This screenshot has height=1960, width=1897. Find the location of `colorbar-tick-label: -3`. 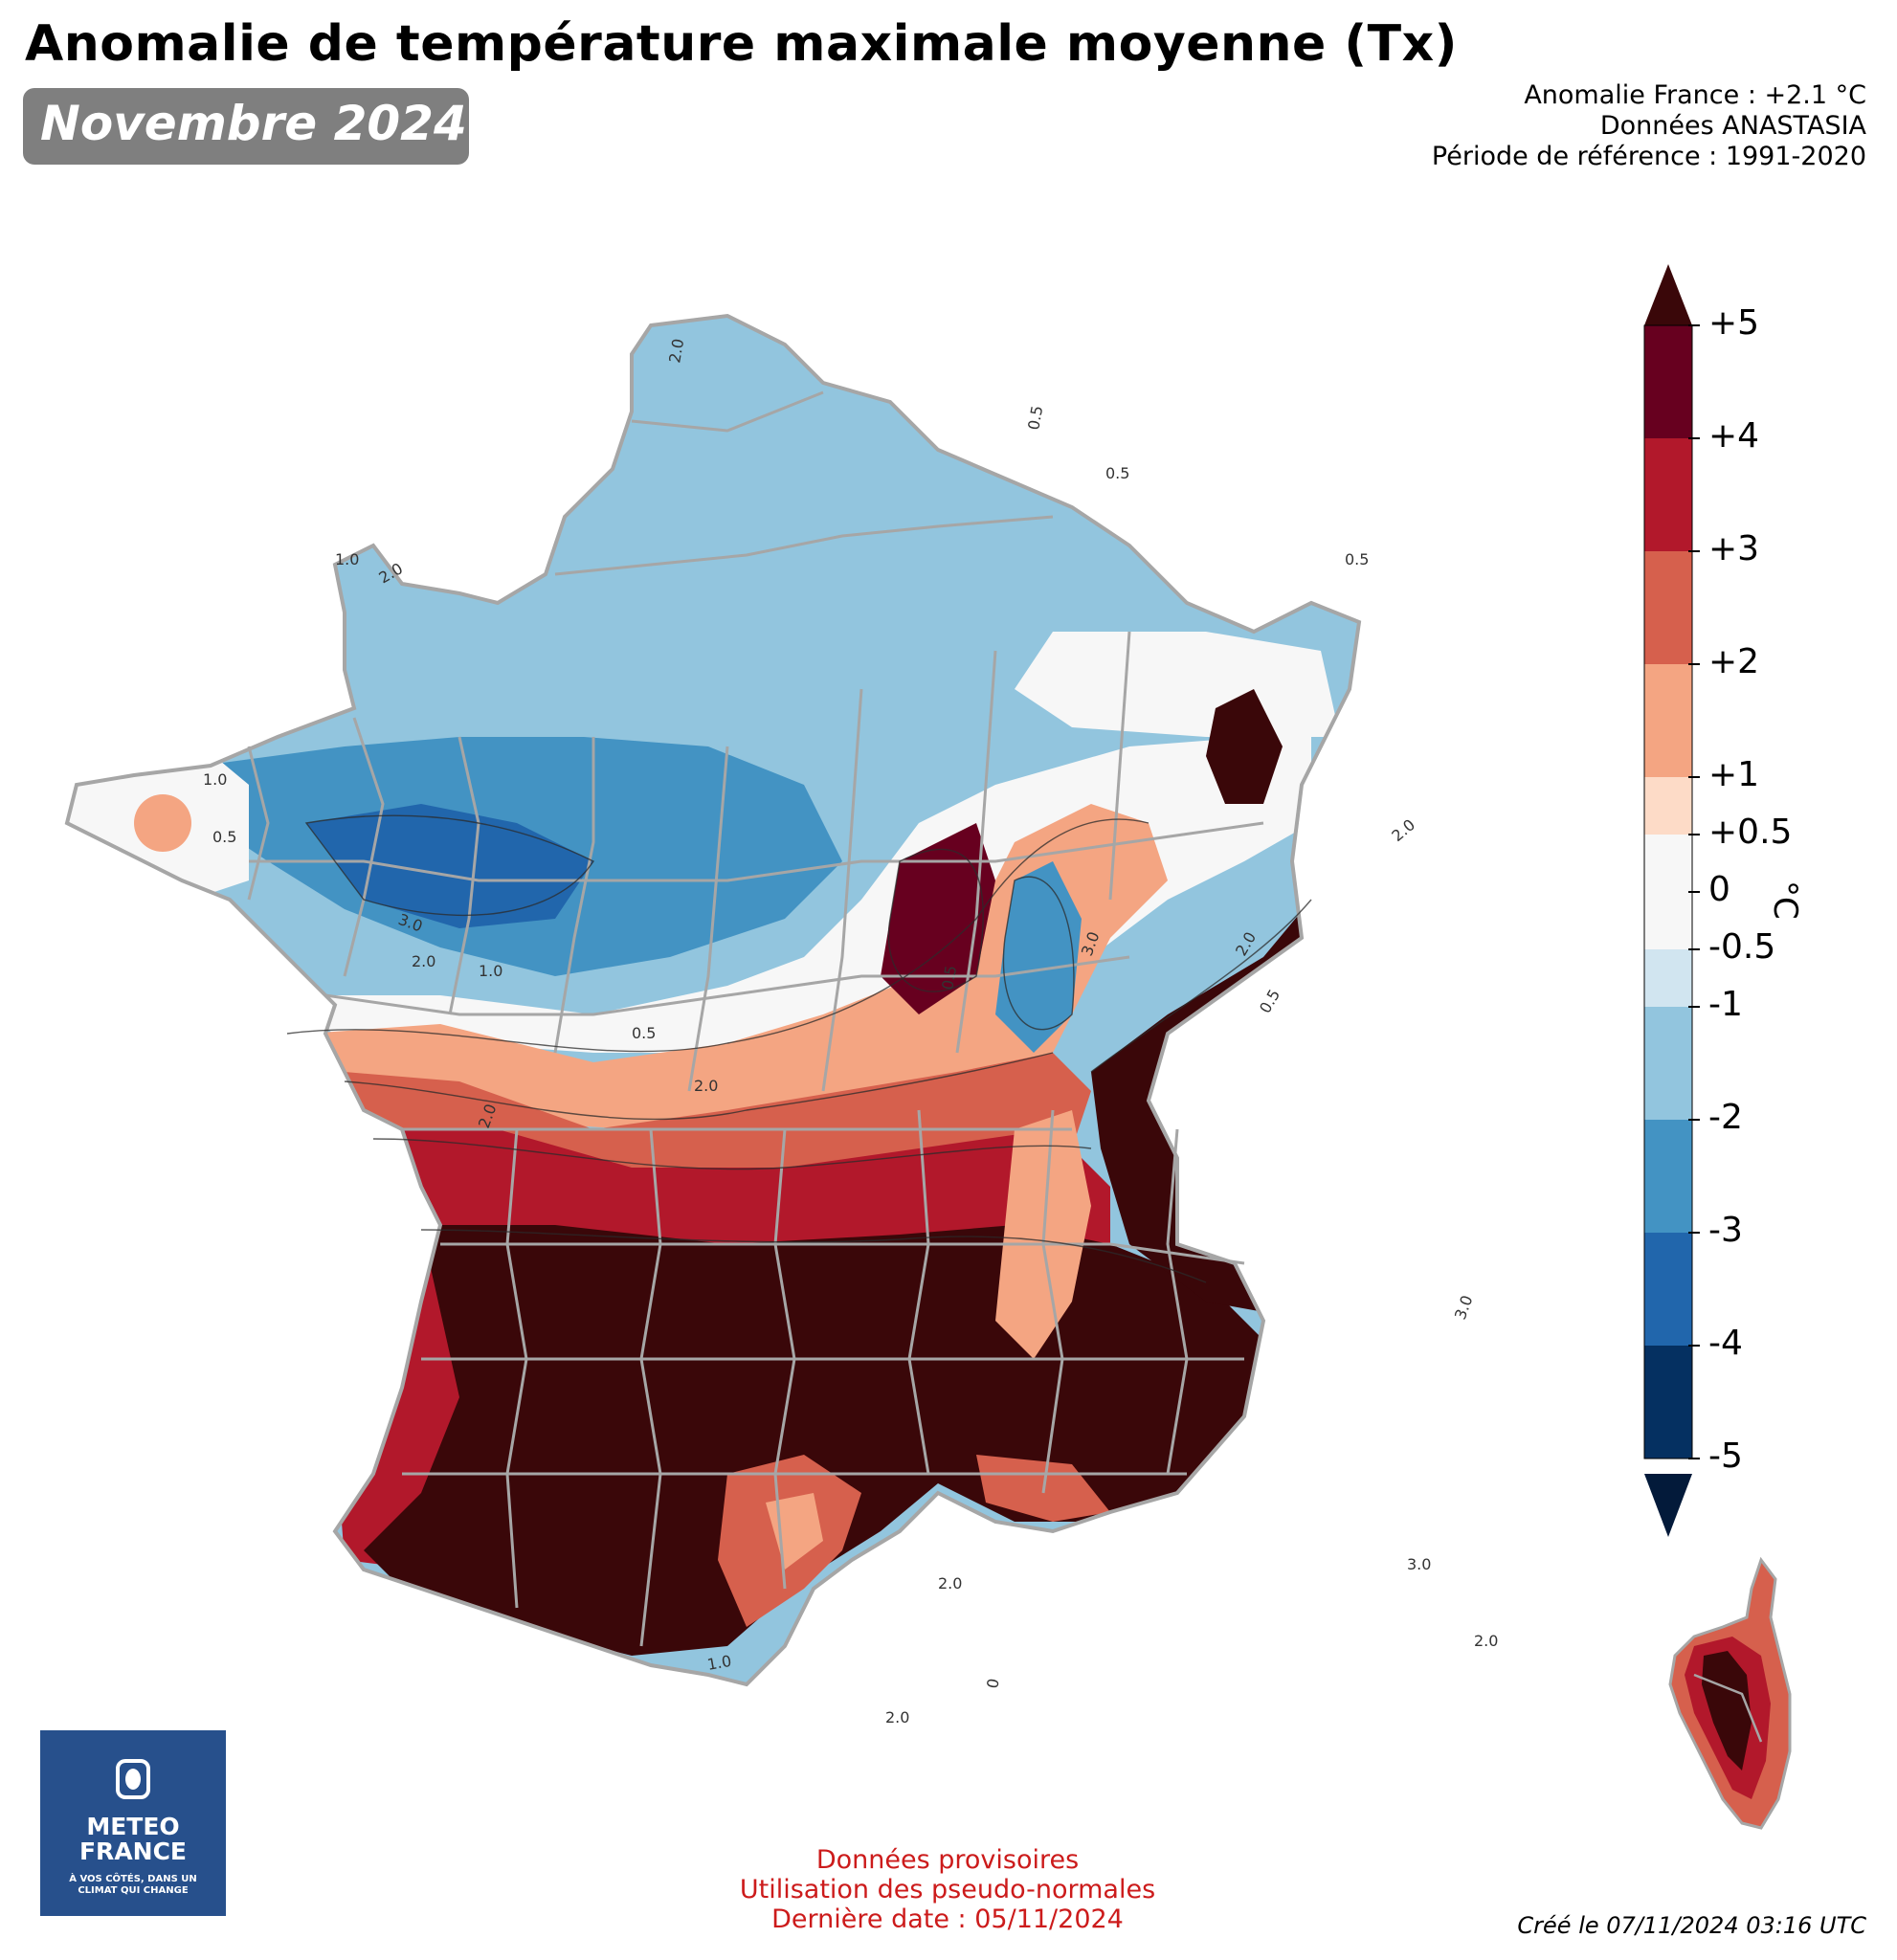

colorbar-tick-label: -3 is located at coordinates (1725, 1230).